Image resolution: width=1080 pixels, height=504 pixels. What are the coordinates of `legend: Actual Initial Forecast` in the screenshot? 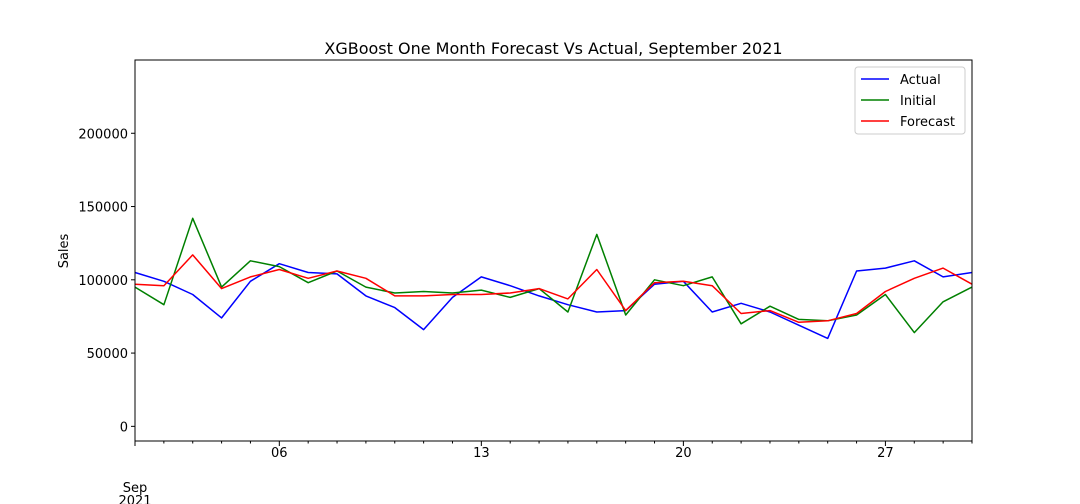 It's located at (910, 100).